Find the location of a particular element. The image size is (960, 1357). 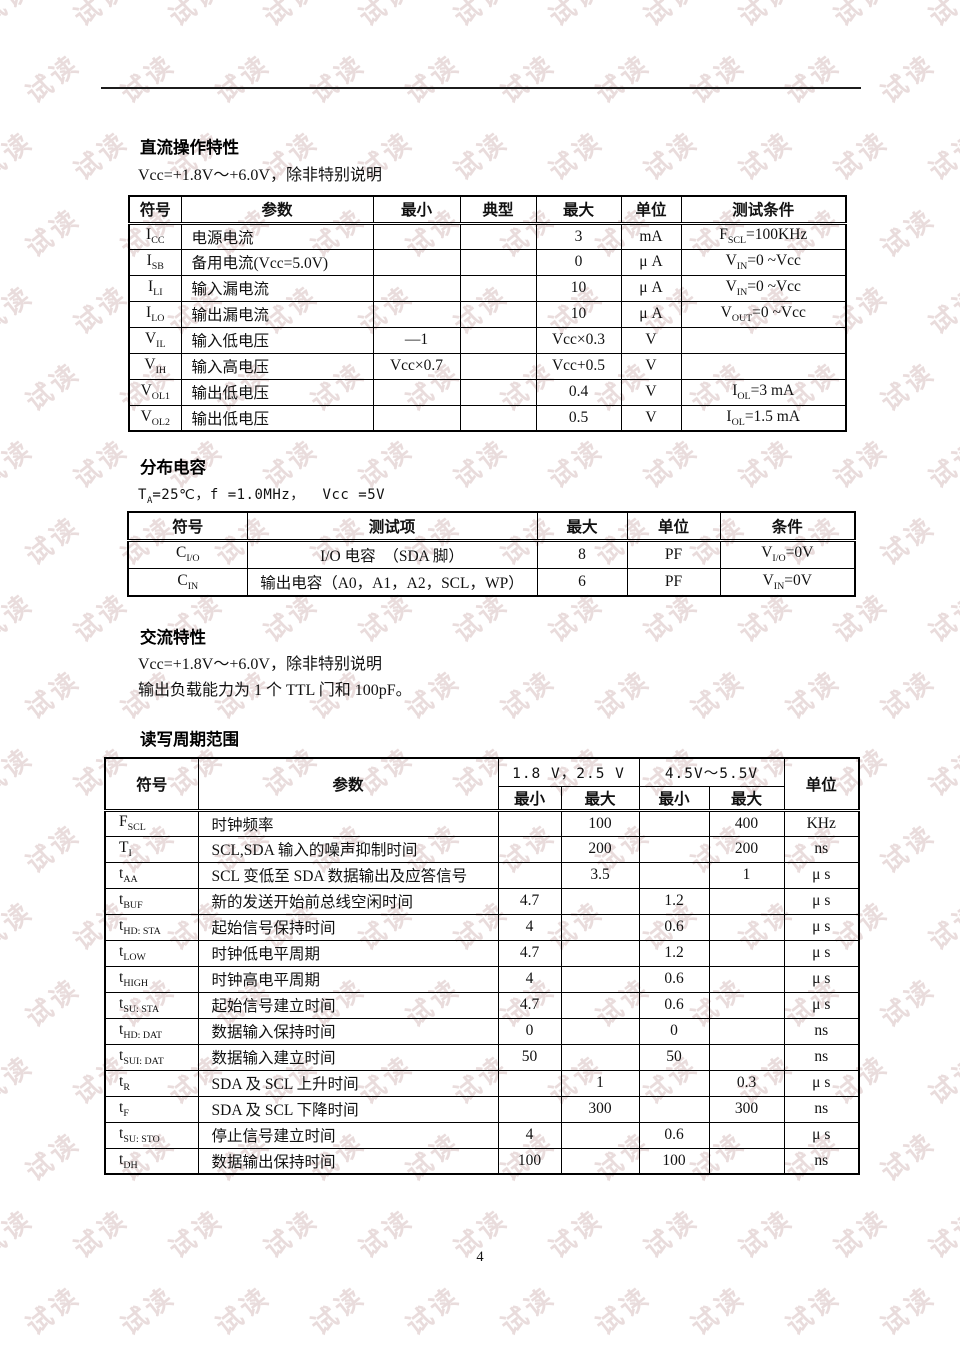

cell: 数据输入建立时间 is located at coordinates (348, 1057).